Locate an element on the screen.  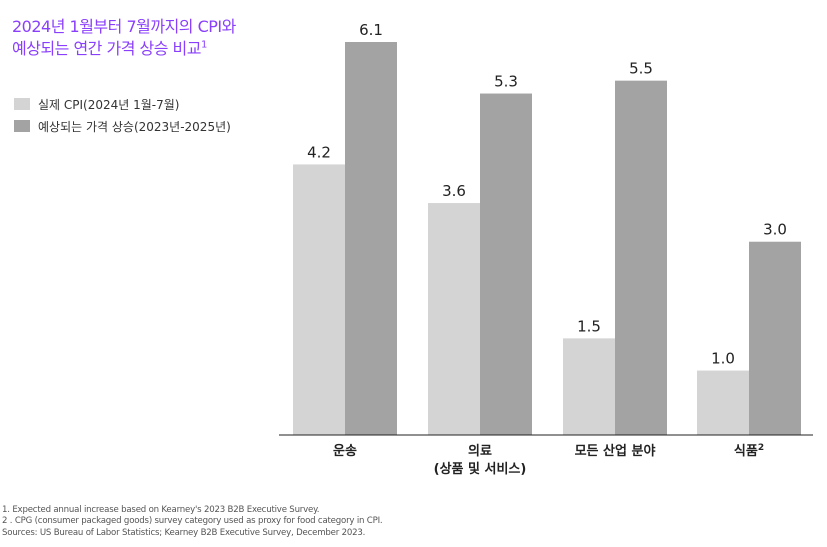
bar-transport-actual-cpi is located at coordinates (319, 299).